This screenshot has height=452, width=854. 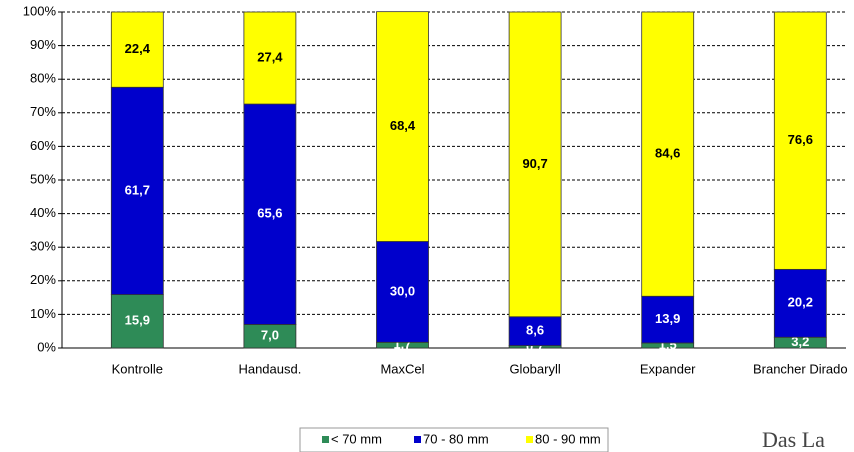 I want to click on y-tick-label: 40%, so click(x=43, y=212).